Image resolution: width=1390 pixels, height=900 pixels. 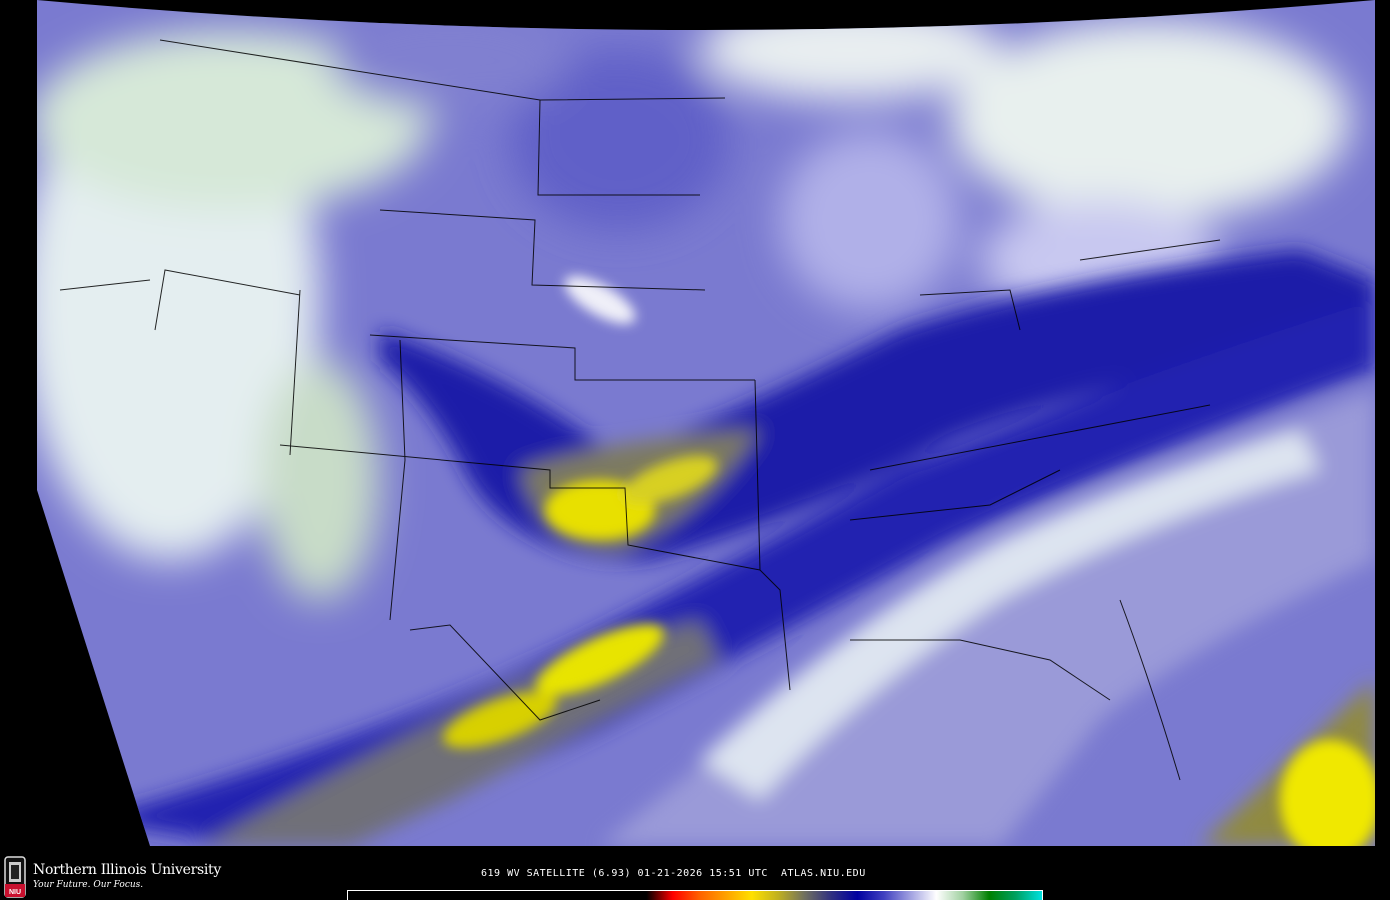 What do you see at coordinates (88, 885) in the screenshot?
I see `university-tagline: Your Future. Our Focus.` at bounding box center [88, 885].